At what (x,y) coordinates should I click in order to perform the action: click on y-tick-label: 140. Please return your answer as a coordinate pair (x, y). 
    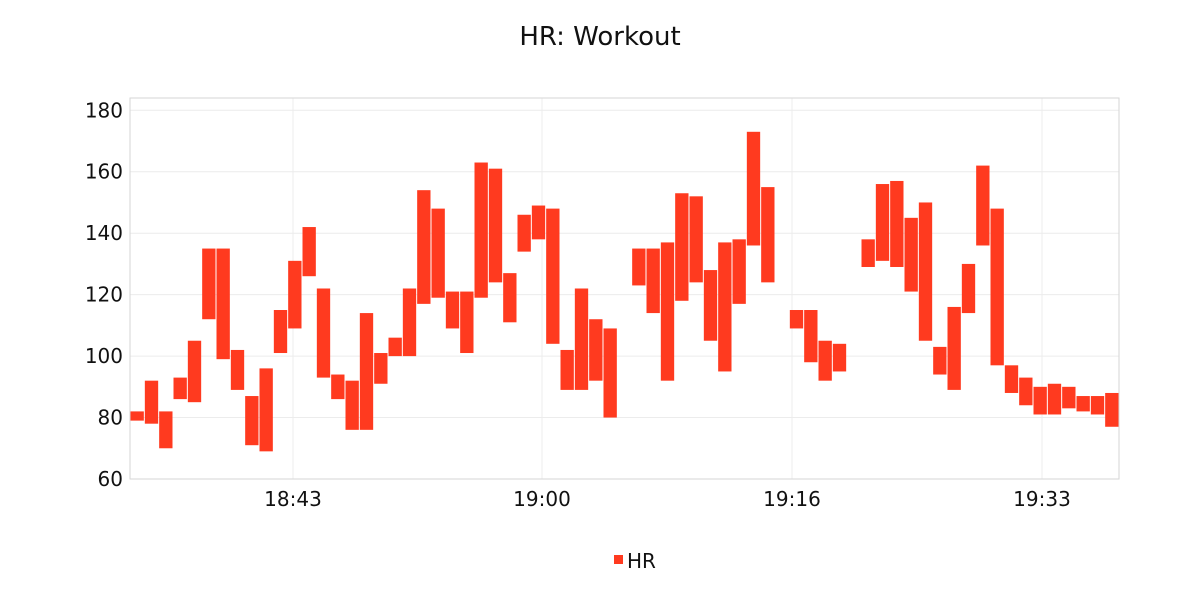
    Looking at the image, I should click on (104, 233).